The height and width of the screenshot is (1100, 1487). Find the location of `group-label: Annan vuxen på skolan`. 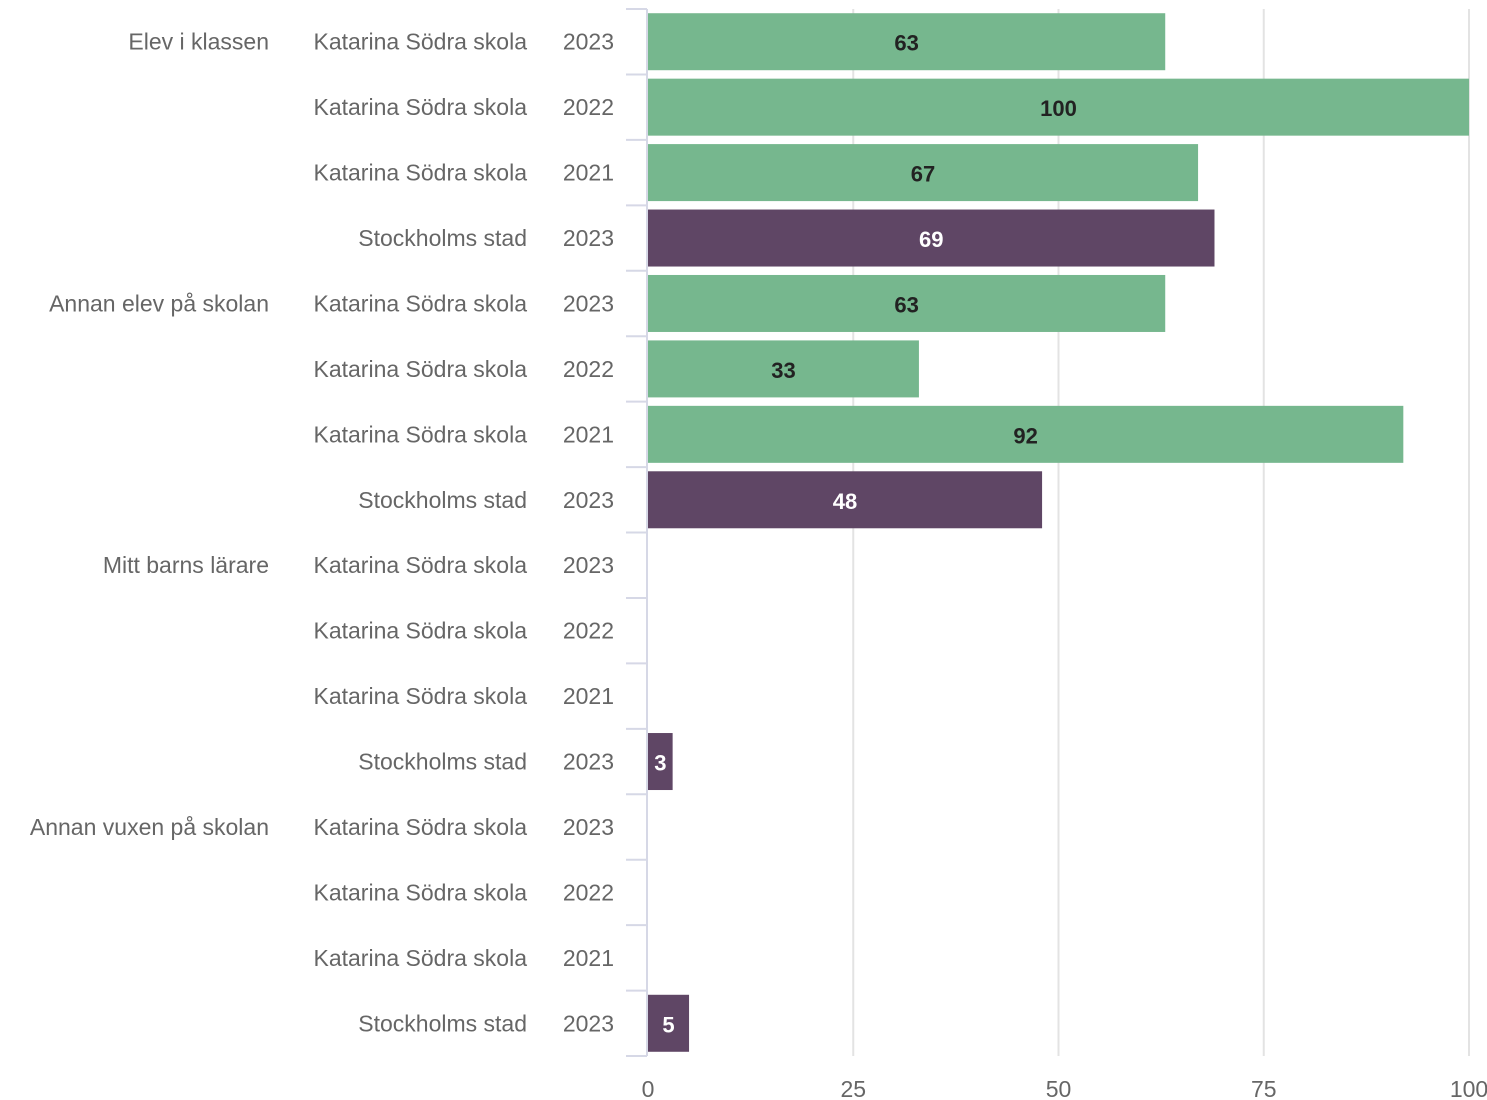

group-label: Annan vuxen på skolan is located at coordinates (149, 827).